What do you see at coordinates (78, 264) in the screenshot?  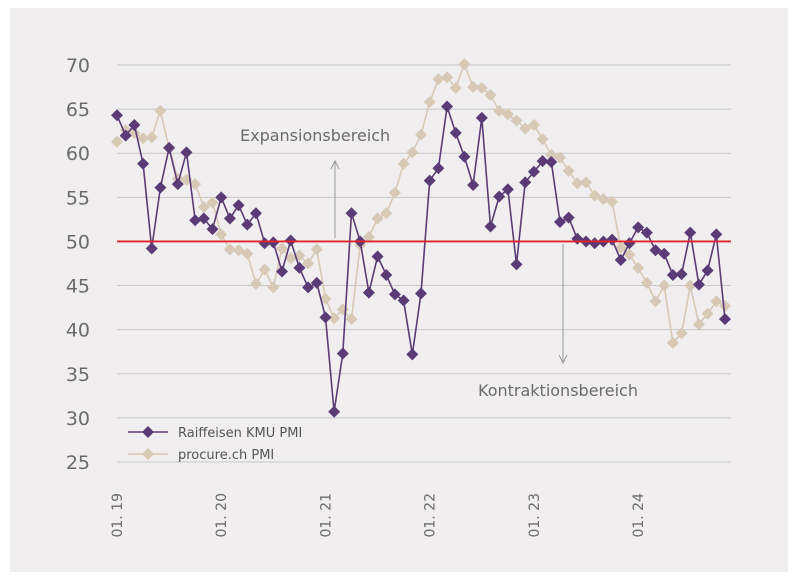 I see `y-axis-ticks: 25 30 35 40 45 50 55 60 65 70` at bounding box center [78, 264].